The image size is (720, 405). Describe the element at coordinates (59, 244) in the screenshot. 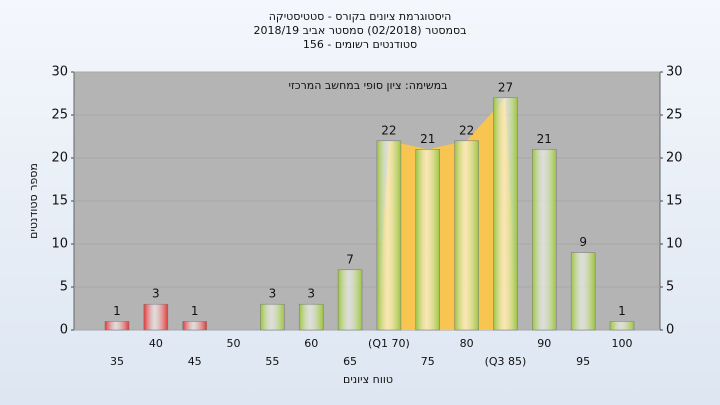

I see `y-tick-label: 10` at that location.